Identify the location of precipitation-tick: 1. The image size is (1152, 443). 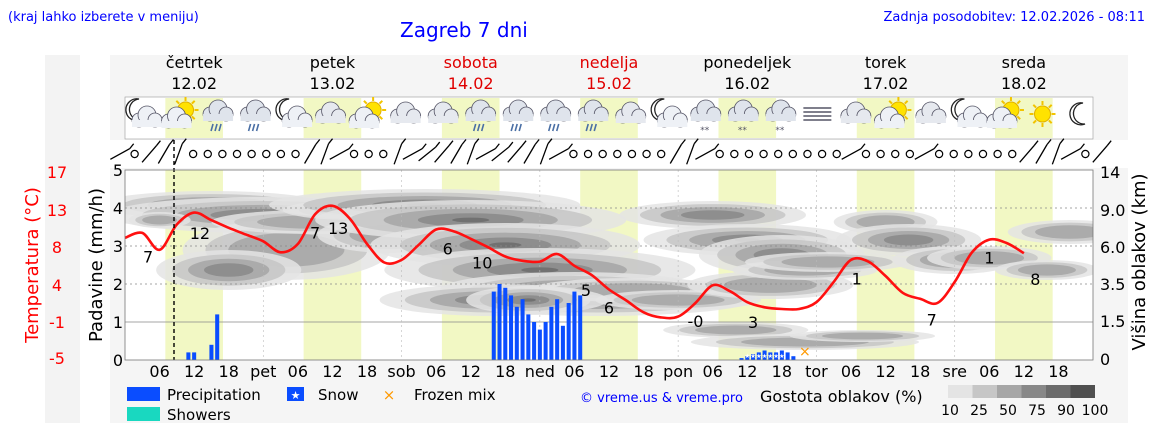
(118, 322).